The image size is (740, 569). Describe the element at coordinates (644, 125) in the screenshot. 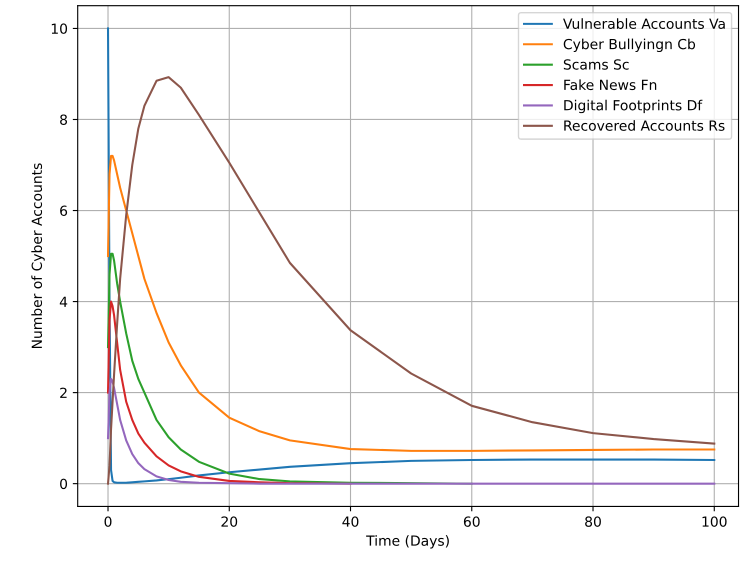

I see `legend-label: Recovered Accounts Rs` at that location.